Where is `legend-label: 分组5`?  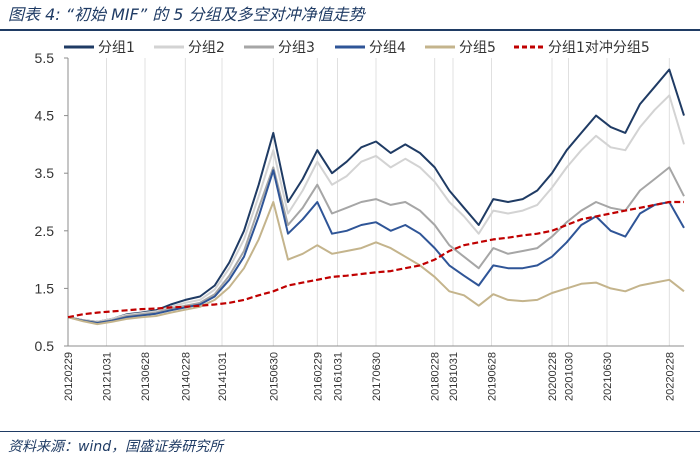
legend-label: 分组5 is located at coordinates (477, 48).